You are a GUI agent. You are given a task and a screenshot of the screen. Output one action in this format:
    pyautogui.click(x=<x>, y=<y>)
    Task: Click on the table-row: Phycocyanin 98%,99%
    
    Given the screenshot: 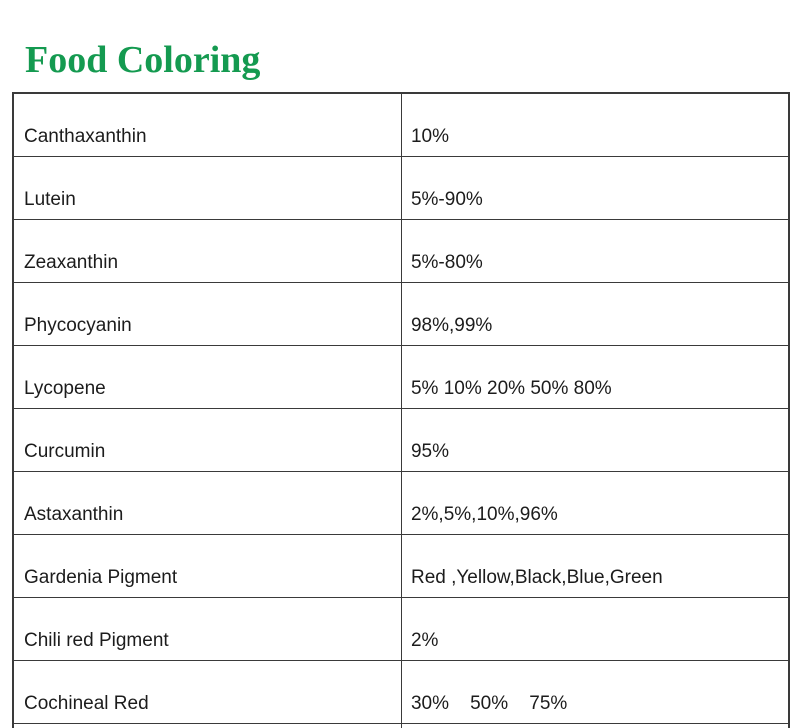 What is the action you would take?
    pyautogui.click(x=401, y=314)
    